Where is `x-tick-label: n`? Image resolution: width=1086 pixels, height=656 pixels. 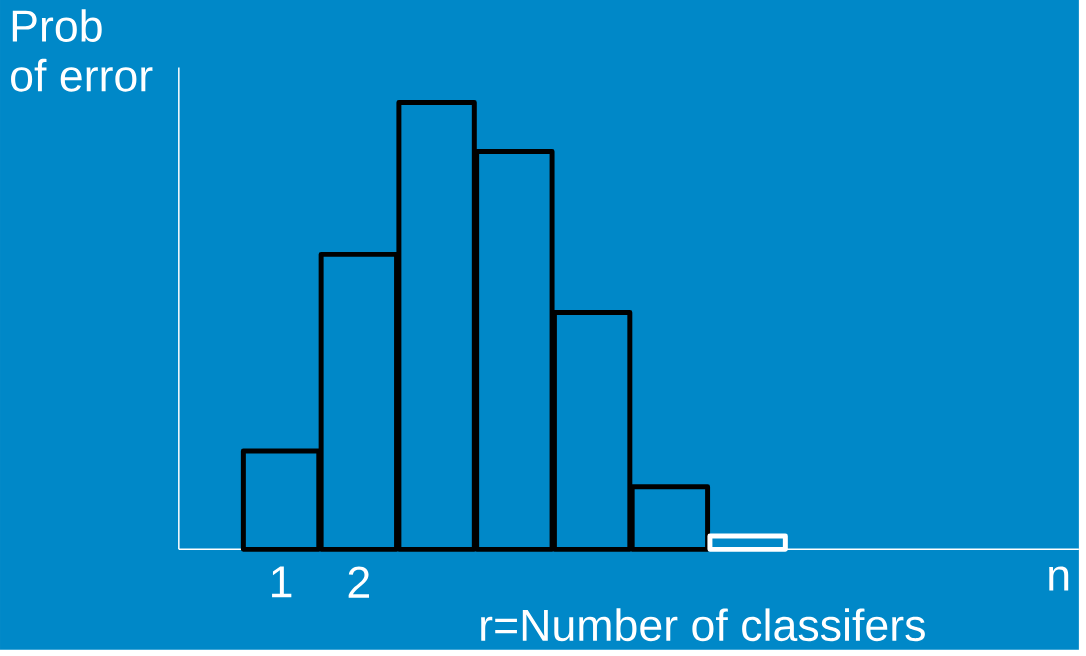
x-tick-label: n is located at coordinates (1059, 578).